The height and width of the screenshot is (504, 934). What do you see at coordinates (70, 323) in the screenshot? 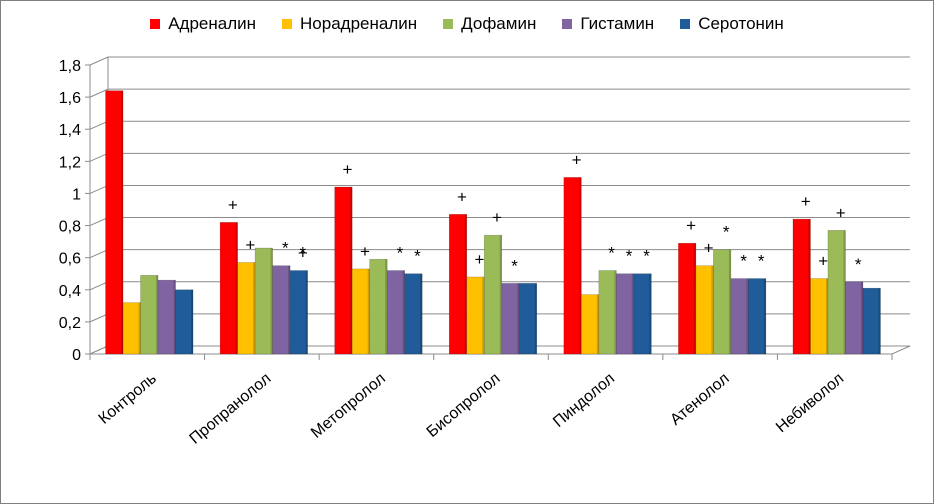
I see `y-tick-label: 0,2` at bounding box center [70, 323].